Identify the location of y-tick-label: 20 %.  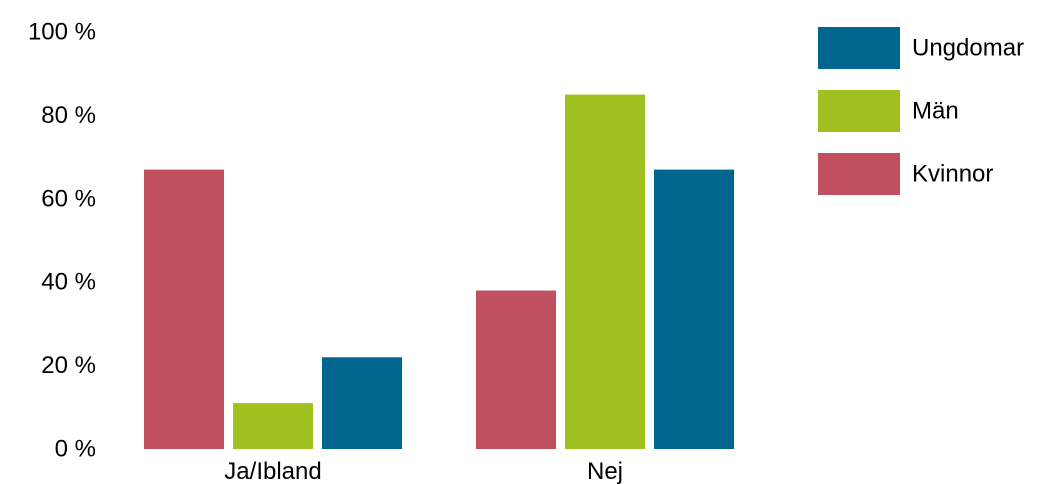
(68, 365).